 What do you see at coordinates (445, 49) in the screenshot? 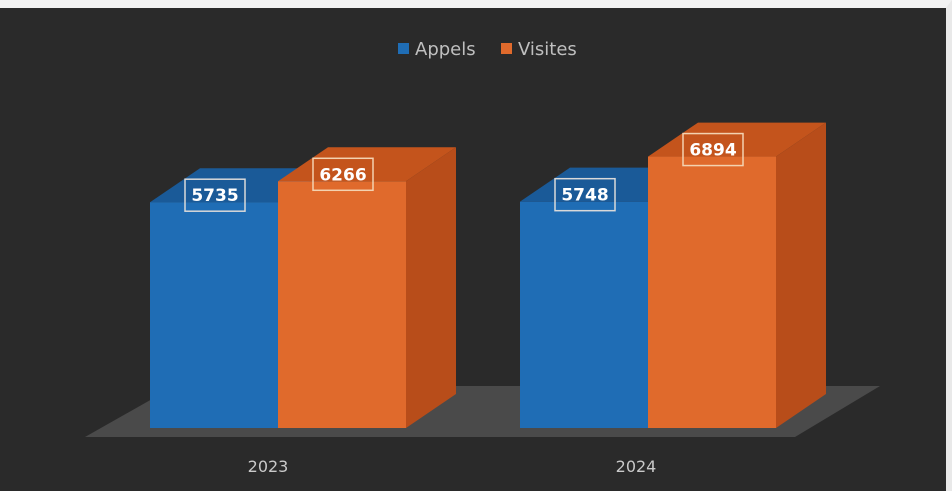
I see `legend-label: Appels` at bounding box center [445, 49].